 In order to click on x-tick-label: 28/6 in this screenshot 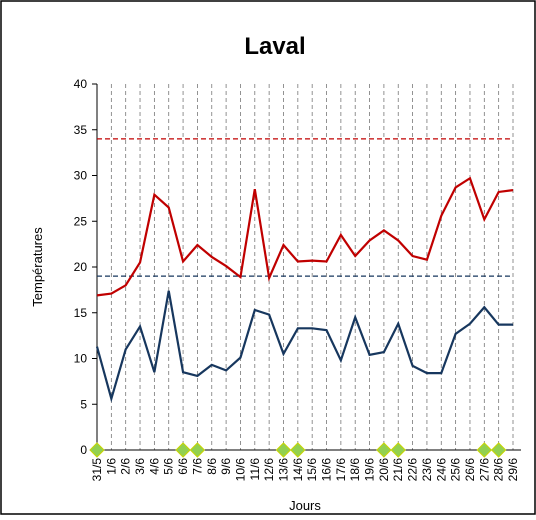, I will do `click(499, 470)`.